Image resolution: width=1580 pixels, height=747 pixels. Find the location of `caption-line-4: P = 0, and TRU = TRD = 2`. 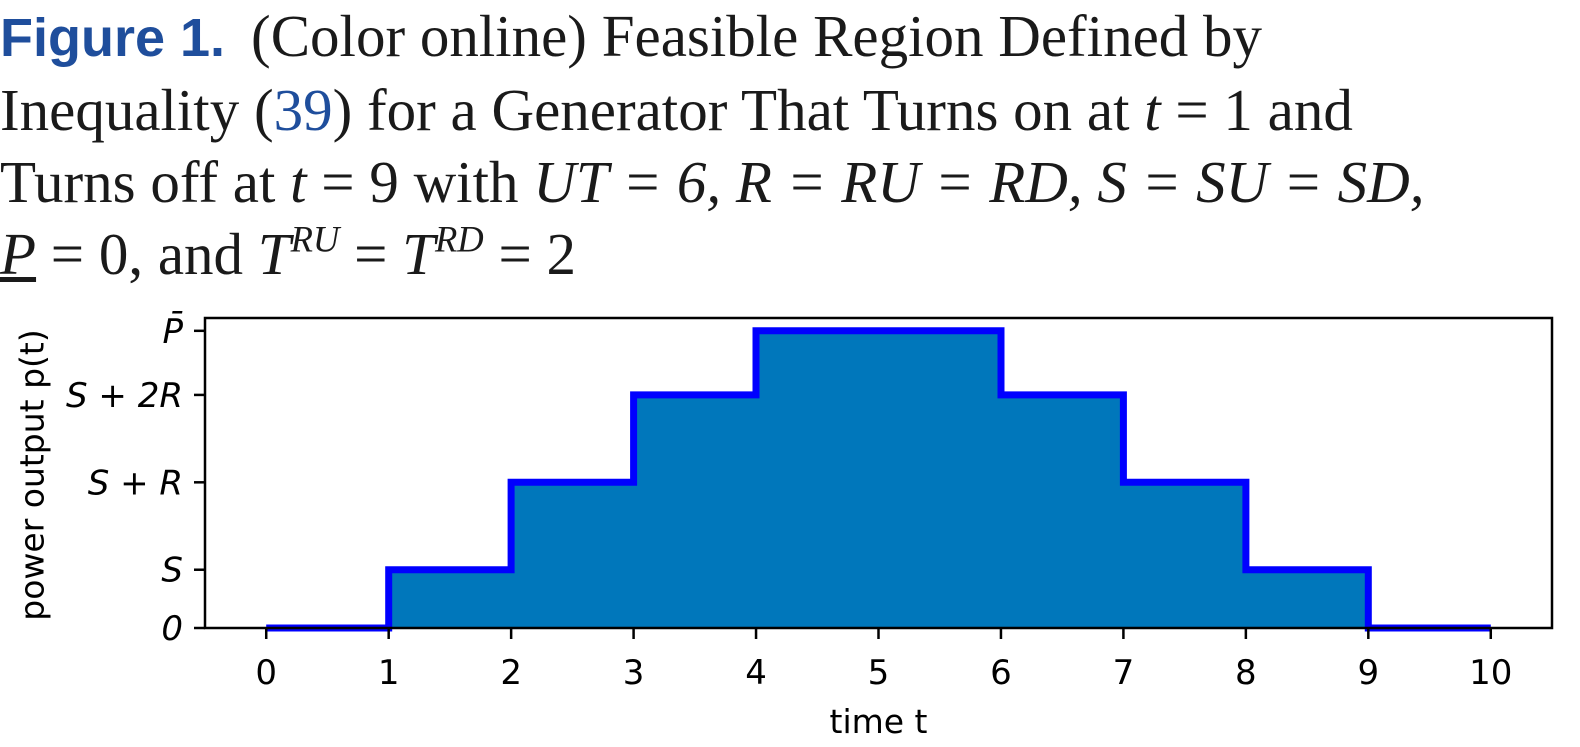

caption-line-4: P = 0, and TRU = TRD = 2 is located at coordinates (785, 254).